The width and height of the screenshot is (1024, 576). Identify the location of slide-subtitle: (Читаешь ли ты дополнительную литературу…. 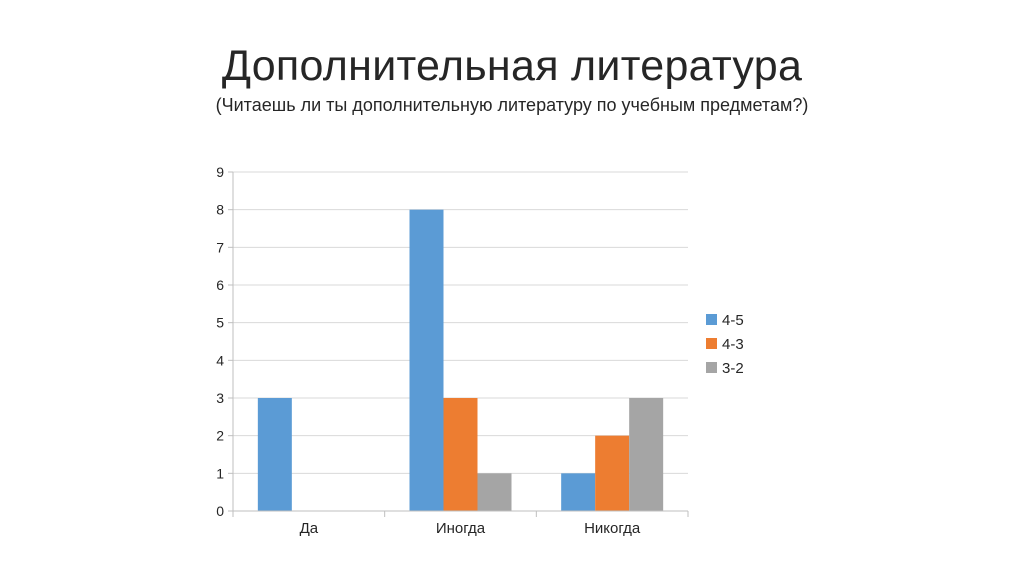
(512, 105).